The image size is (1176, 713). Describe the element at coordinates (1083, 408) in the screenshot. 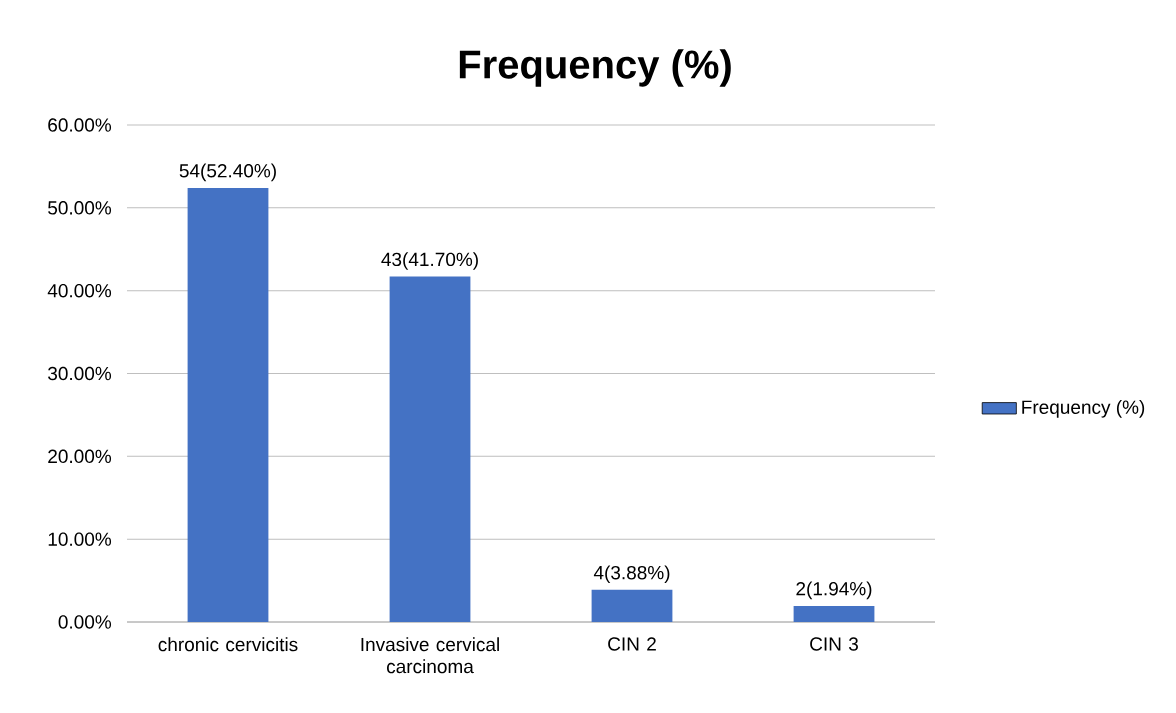

I see `legend-label: Frequency (%)` at that location.